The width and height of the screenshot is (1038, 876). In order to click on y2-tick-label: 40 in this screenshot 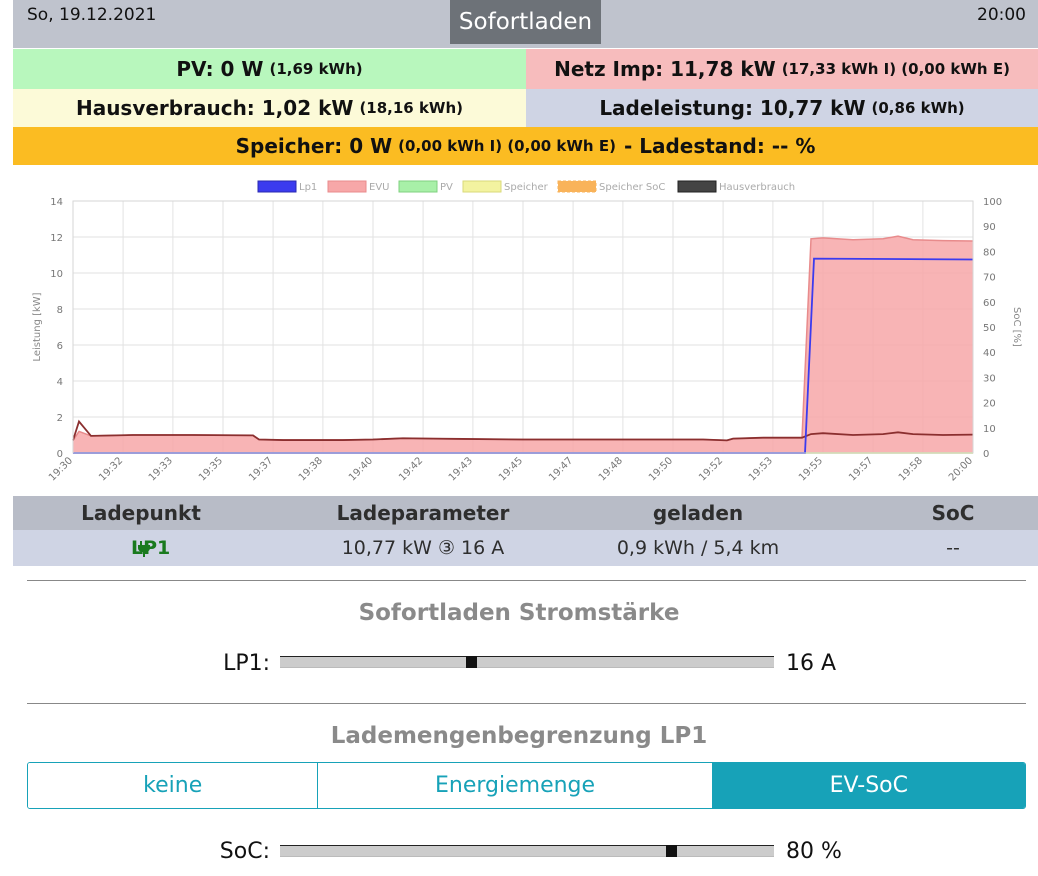, I will do `click(989, 353)`.